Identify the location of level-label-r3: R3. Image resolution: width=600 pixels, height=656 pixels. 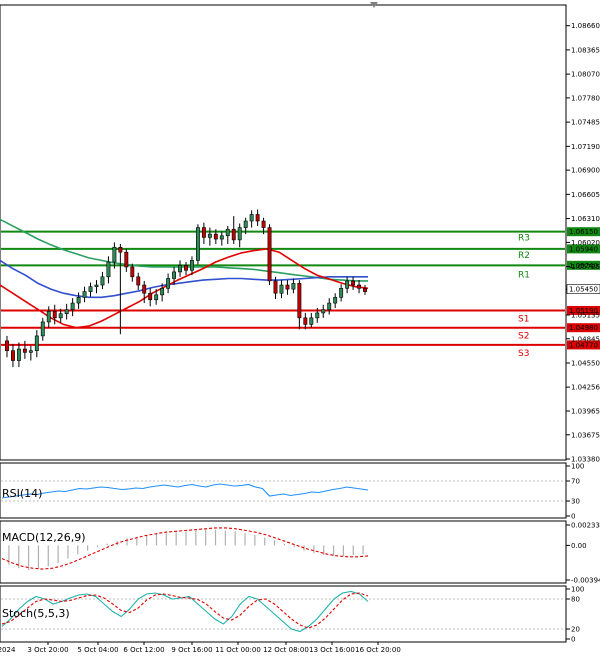
(524, 239).